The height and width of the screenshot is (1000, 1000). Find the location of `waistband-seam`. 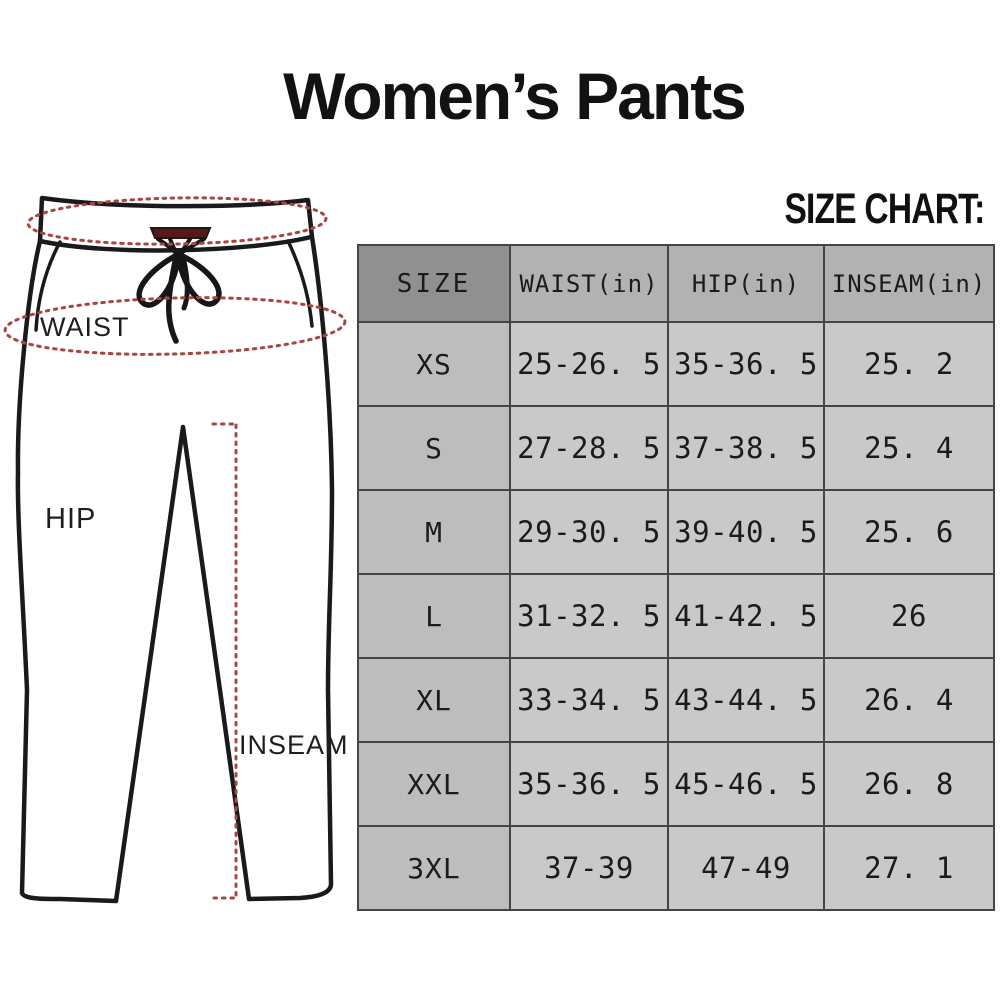

waistband-seam is located at coordinates (175, 243).